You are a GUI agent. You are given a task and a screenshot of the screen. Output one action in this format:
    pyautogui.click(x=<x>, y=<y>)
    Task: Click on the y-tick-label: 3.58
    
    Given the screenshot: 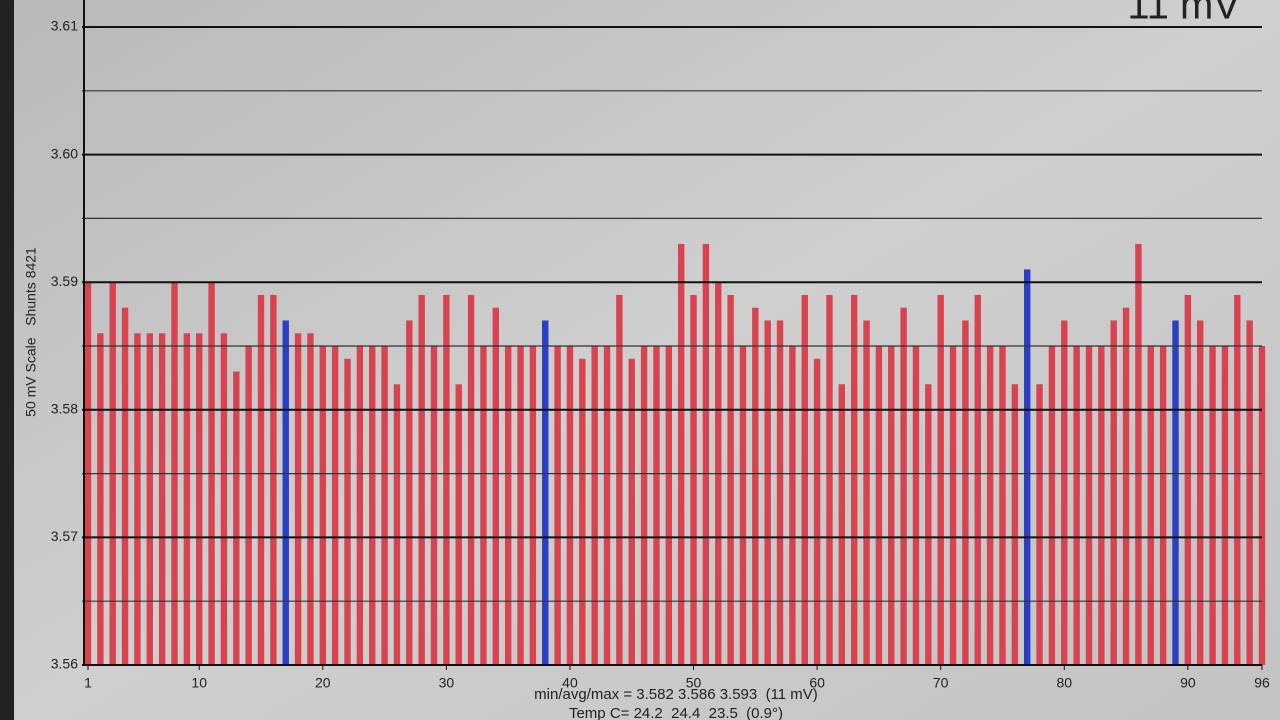 What is the action you would take?
    pyautogui.click(x=64, y=409)
    